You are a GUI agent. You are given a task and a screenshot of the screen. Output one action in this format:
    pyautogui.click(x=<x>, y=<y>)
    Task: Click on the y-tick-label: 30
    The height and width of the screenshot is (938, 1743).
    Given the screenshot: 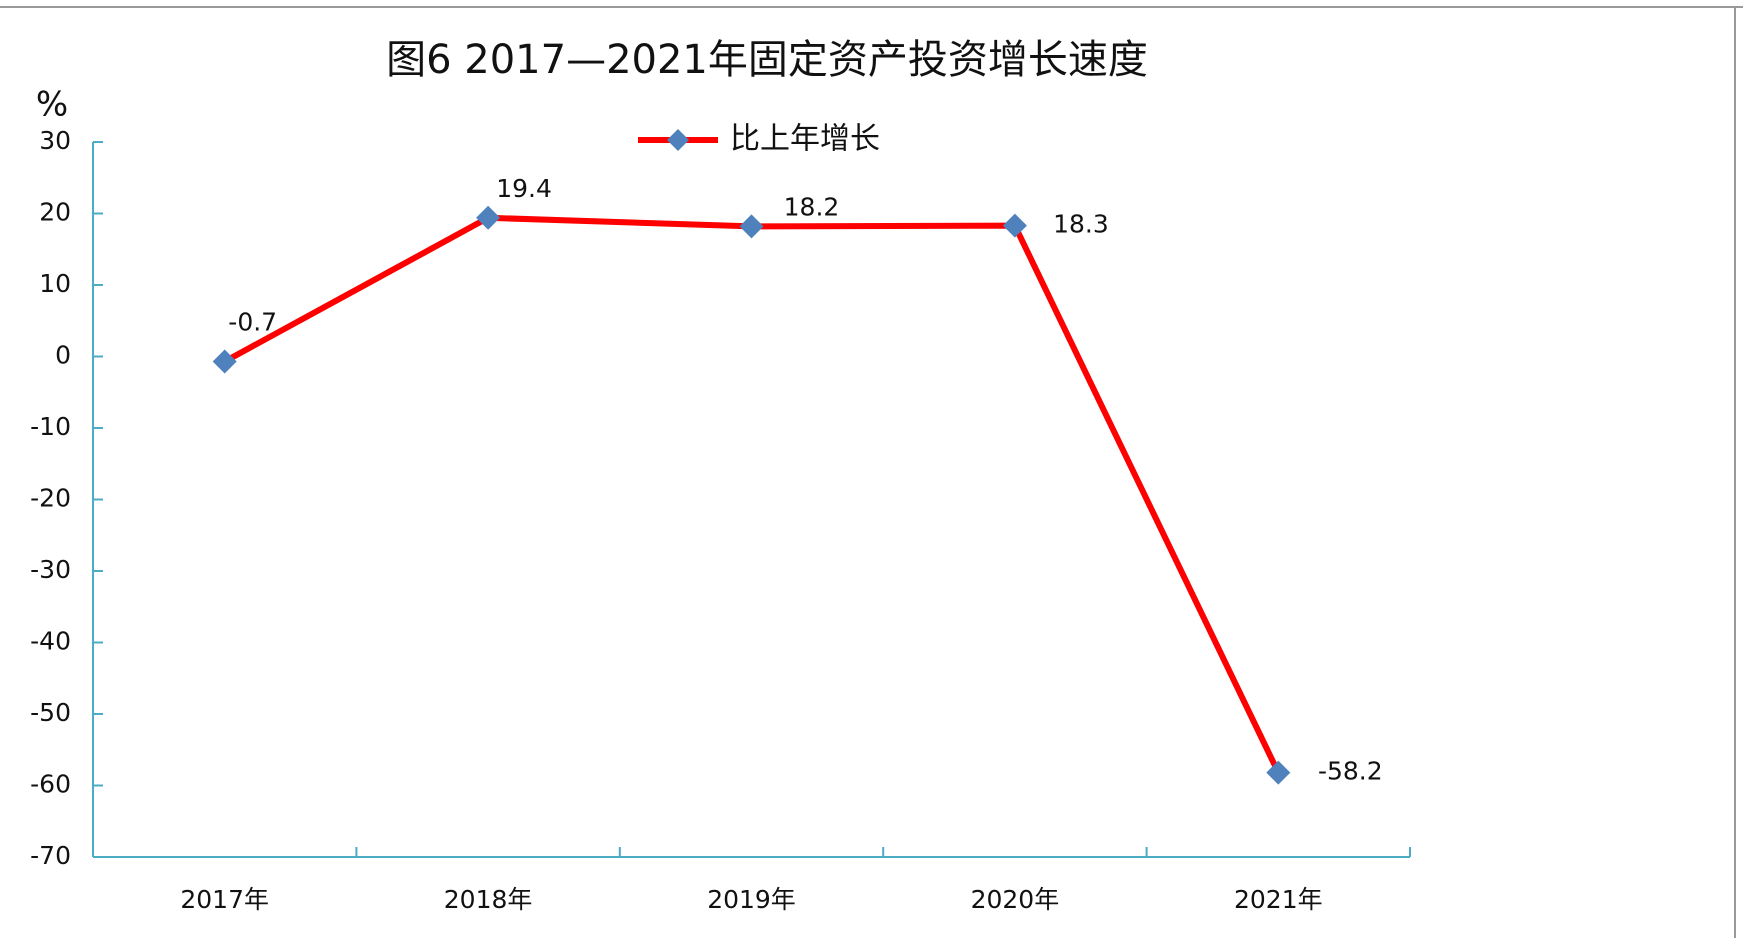 What is the action you would take?
    pyautogui.click(x=55, y=140)
    